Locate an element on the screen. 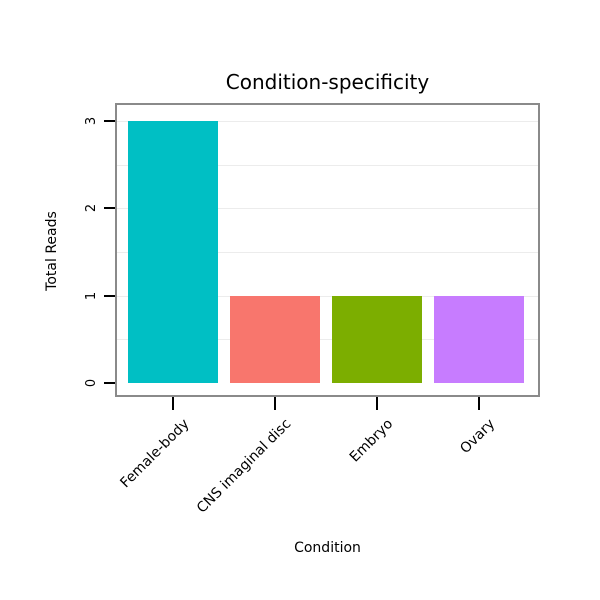 Image resolution: width=600 pixels, height=600 pixels. bar-ovary is located at coordinates (479, 339).